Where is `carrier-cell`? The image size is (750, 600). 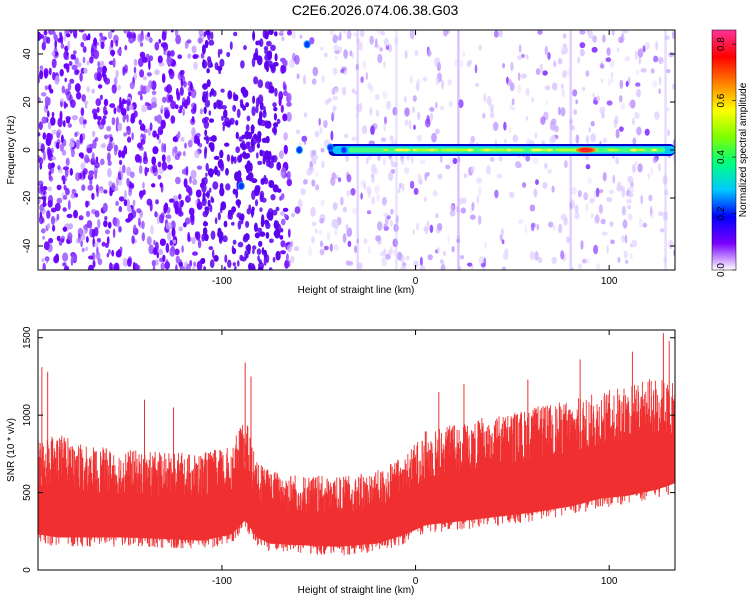
carrier-cell is located at coordinates (487, 150).